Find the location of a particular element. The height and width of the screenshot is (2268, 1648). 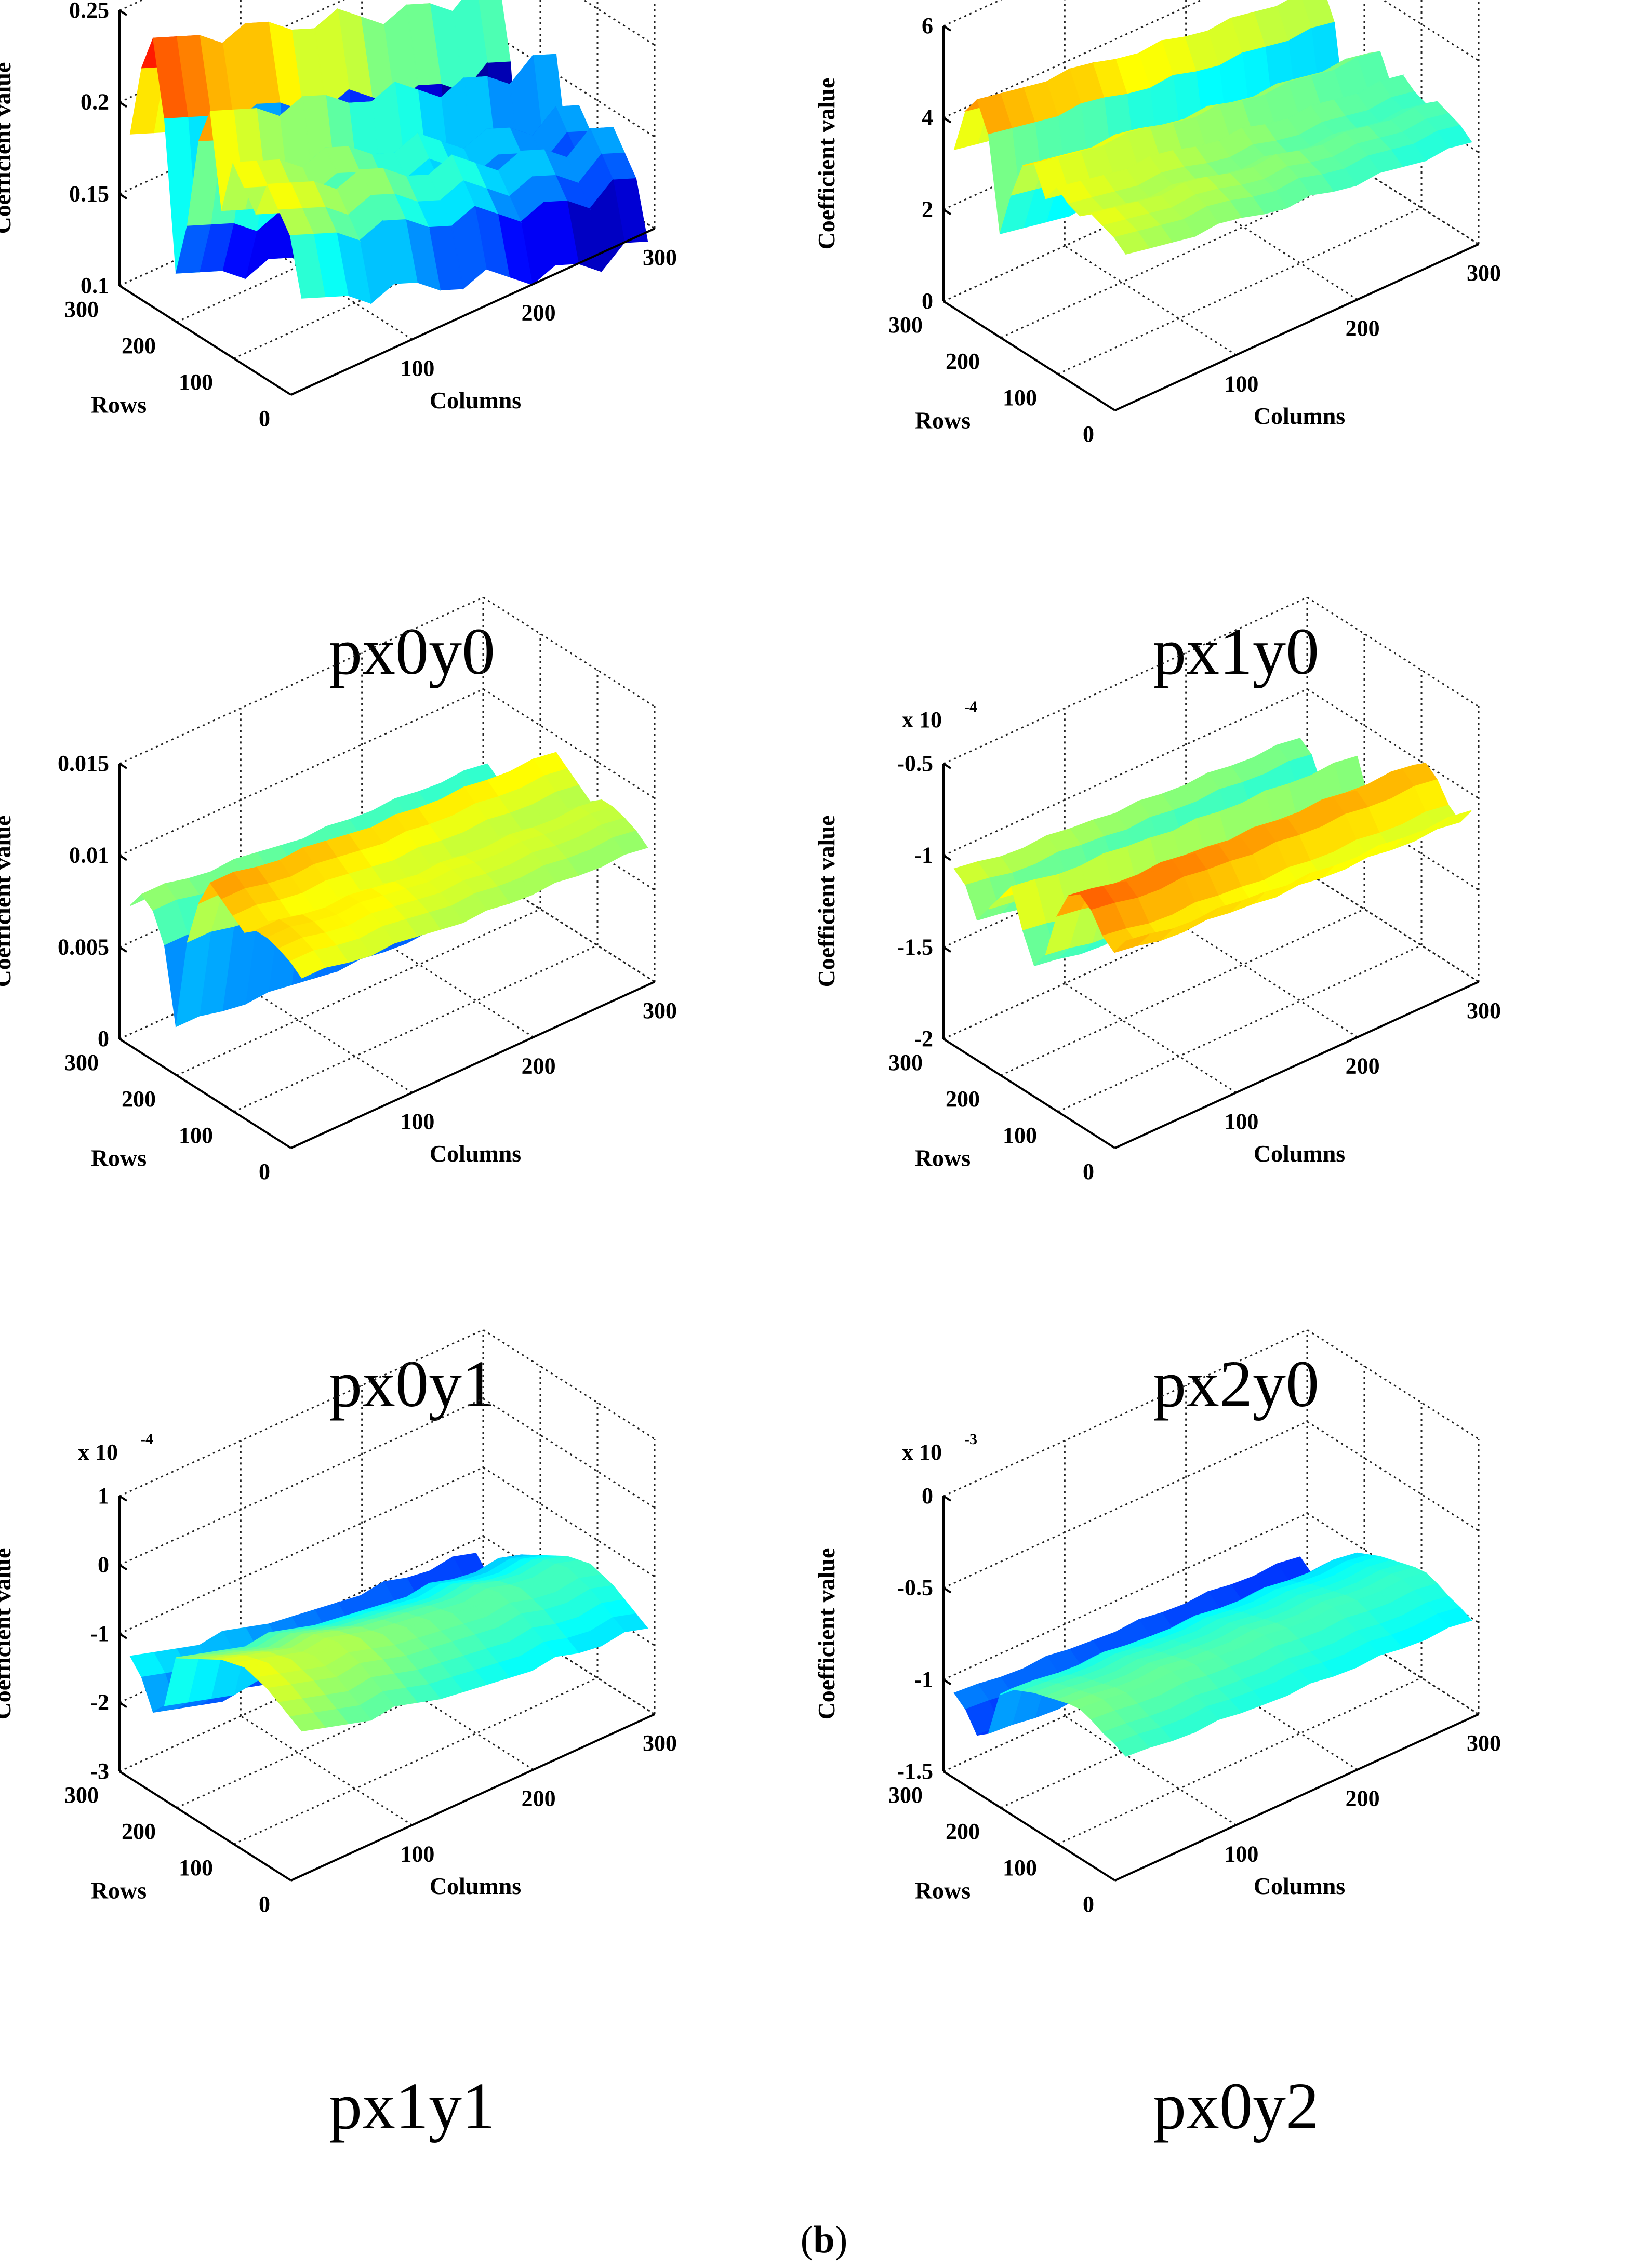

z-tick-label: -3 is located at coordinates (99, 1771).